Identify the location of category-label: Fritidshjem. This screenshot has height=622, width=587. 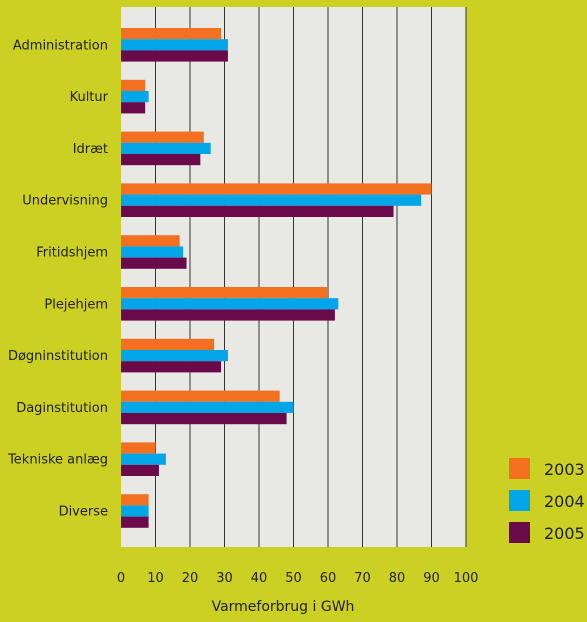
(72, 253).